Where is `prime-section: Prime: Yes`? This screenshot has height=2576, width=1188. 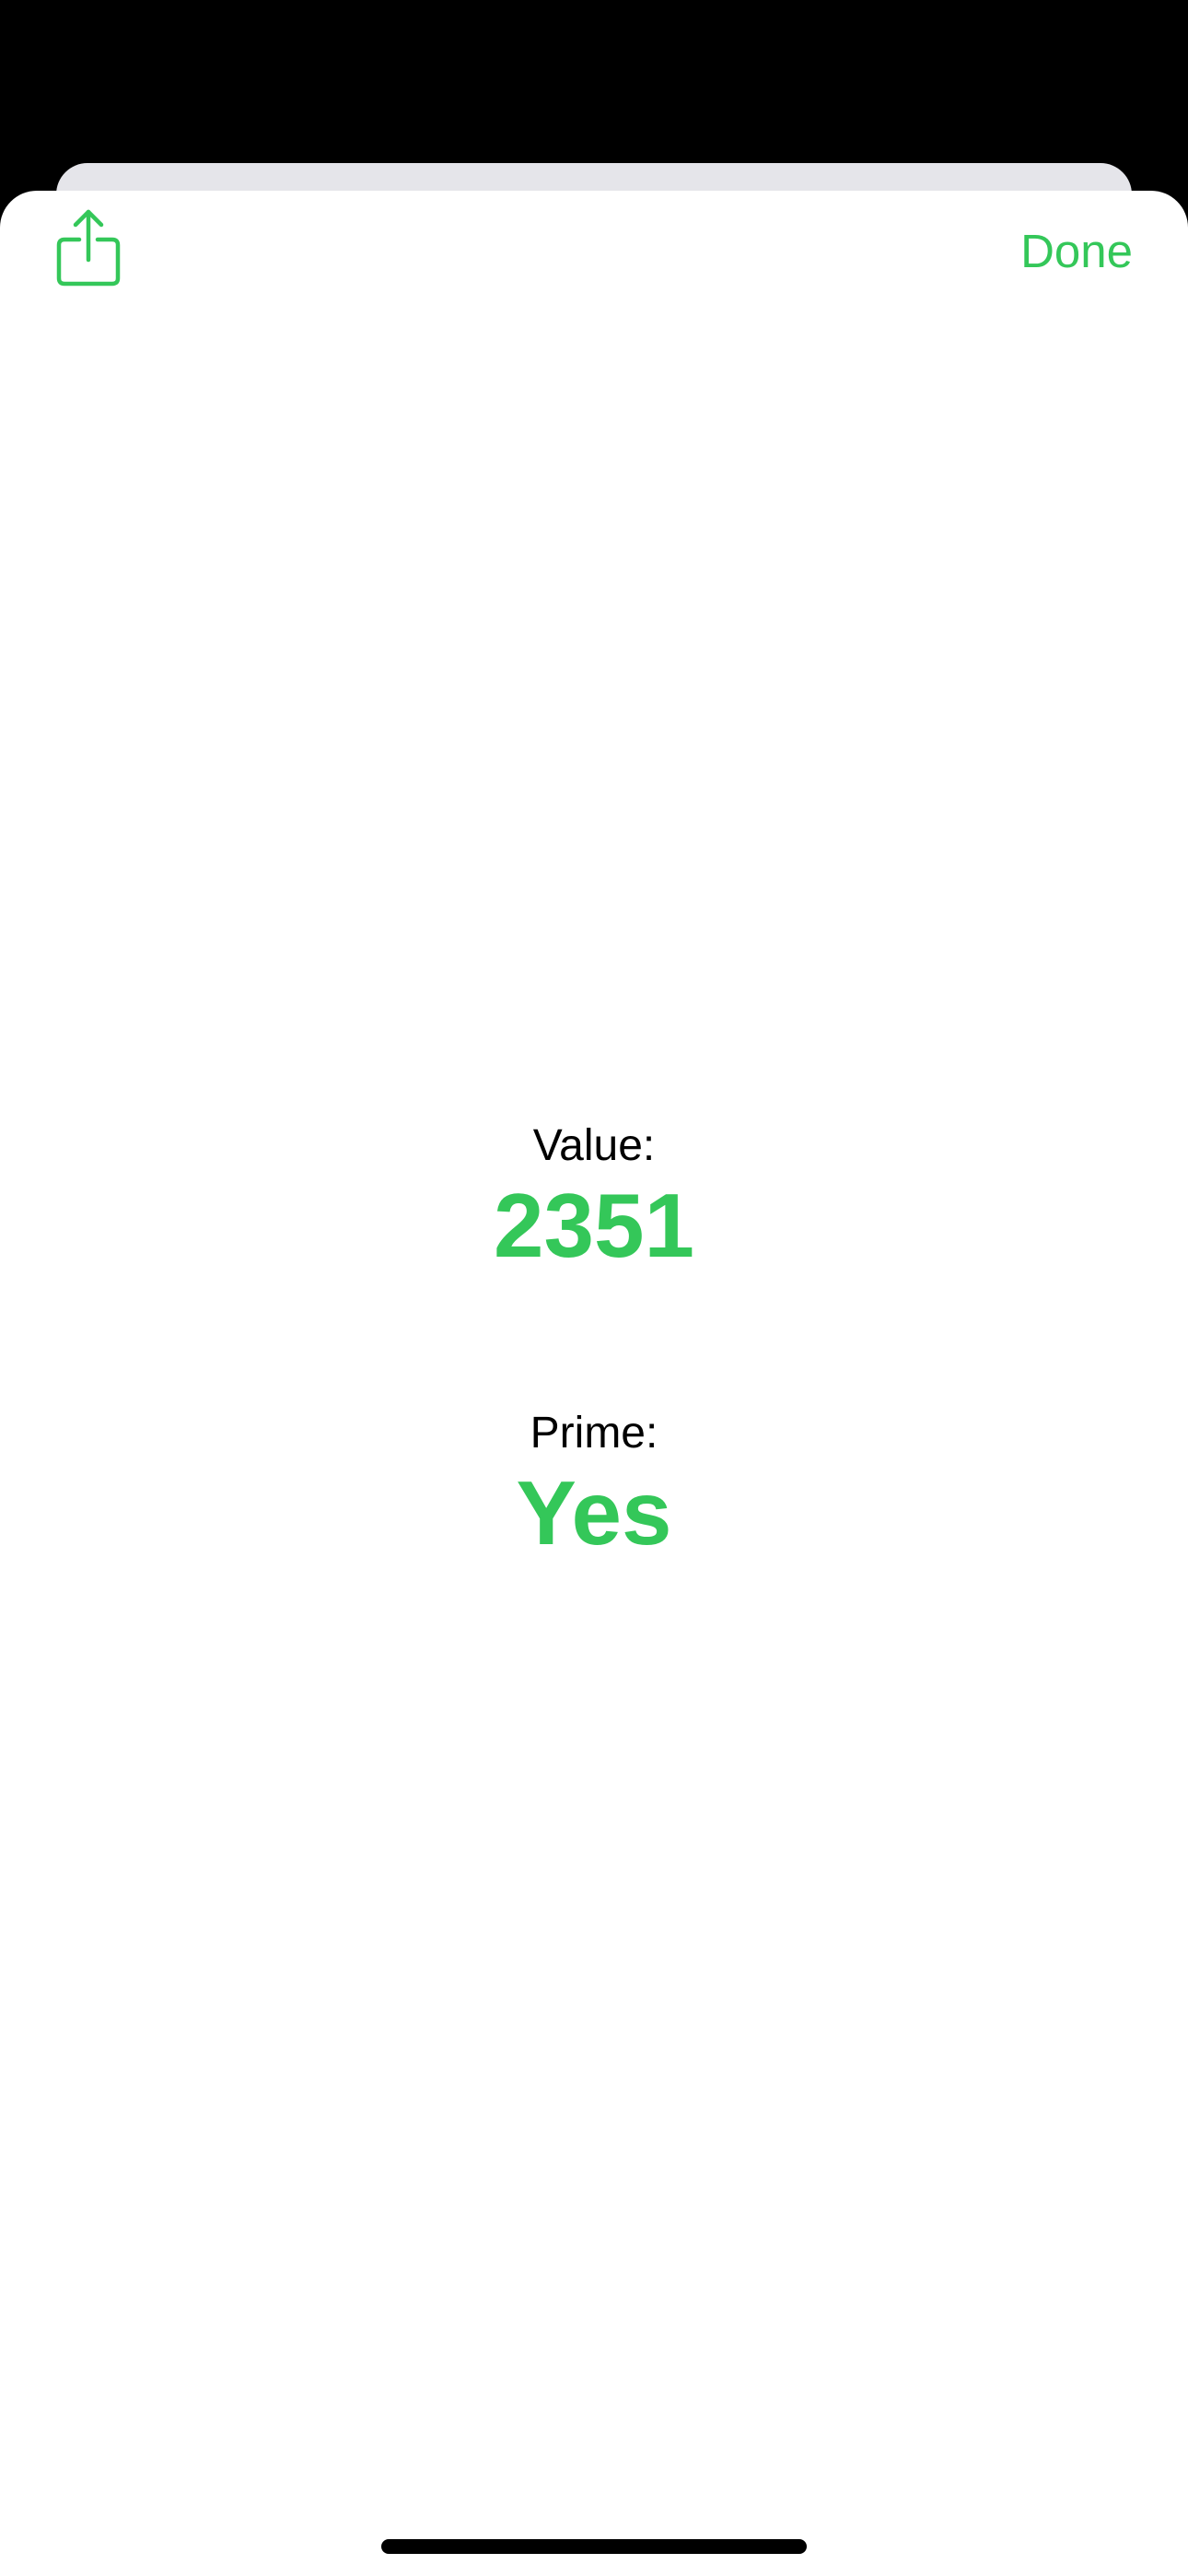 prime-section: Prime: Yes is located at coordinates (594, 1485).